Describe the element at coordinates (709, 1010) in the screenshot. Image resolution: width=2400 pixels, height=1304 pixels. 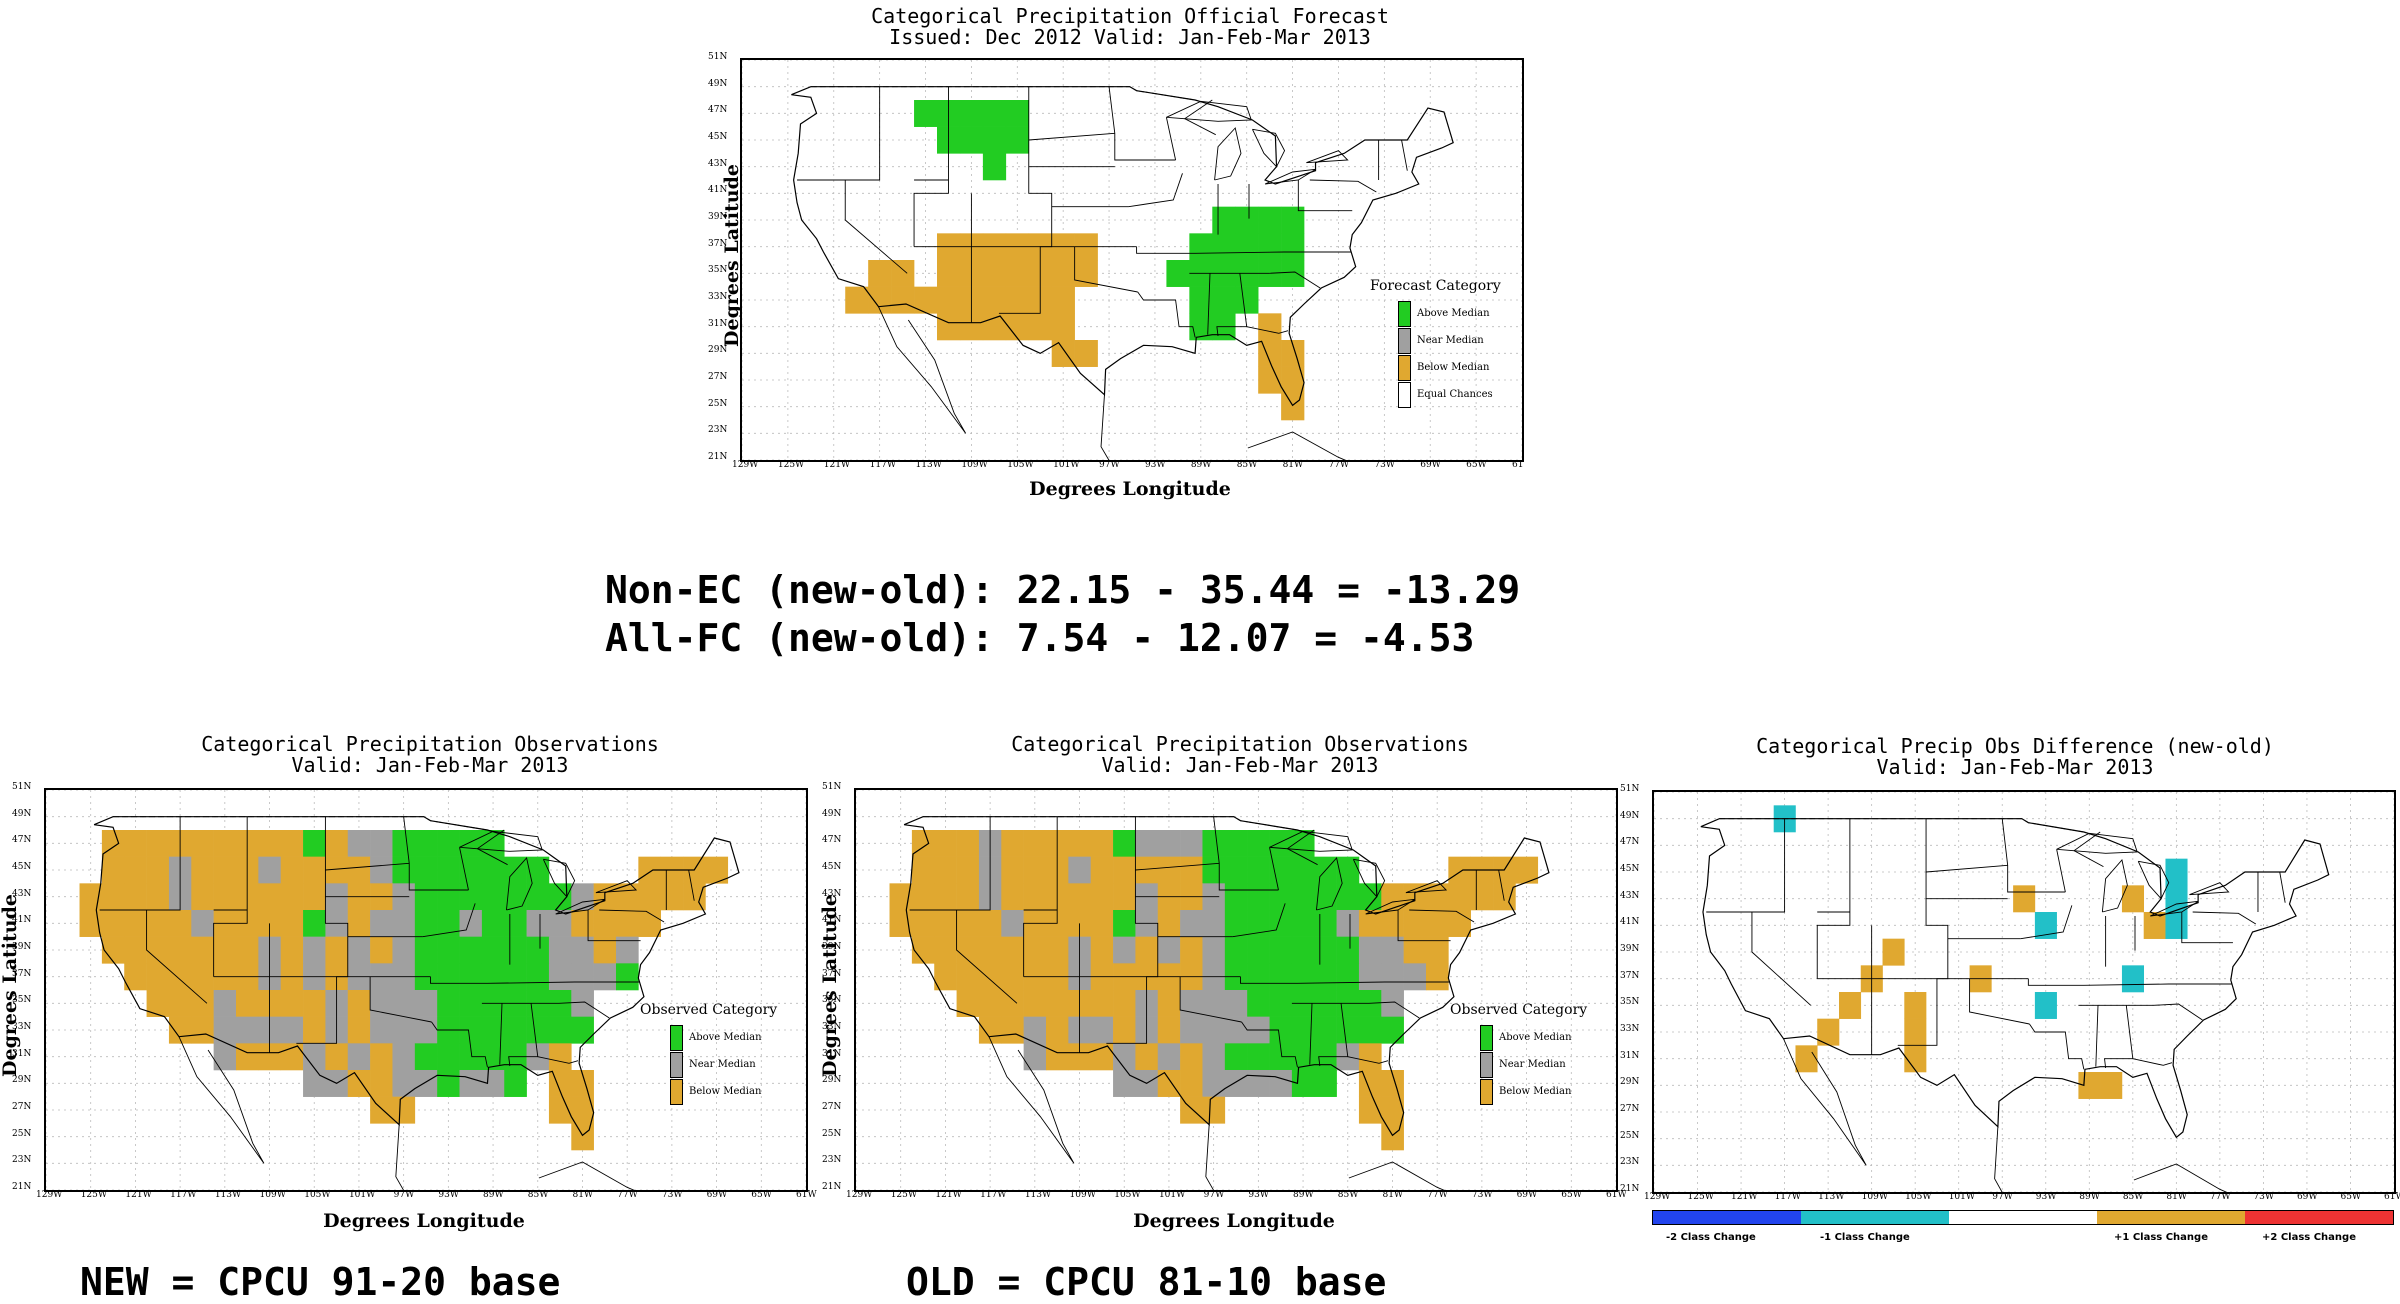
I see `obs-new-legend-title: Observed Category` at that location.